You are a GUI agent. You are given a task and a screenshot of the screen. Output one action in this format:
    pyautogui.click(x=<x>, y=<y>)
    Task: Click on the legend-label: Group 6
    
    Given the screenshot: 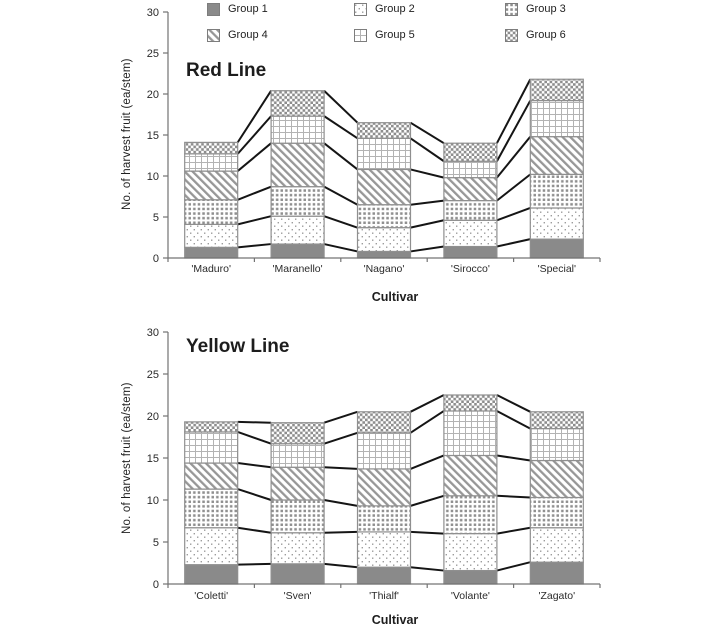 What is the action you would take?
    pyautogui.click(x=546, y=35)
    